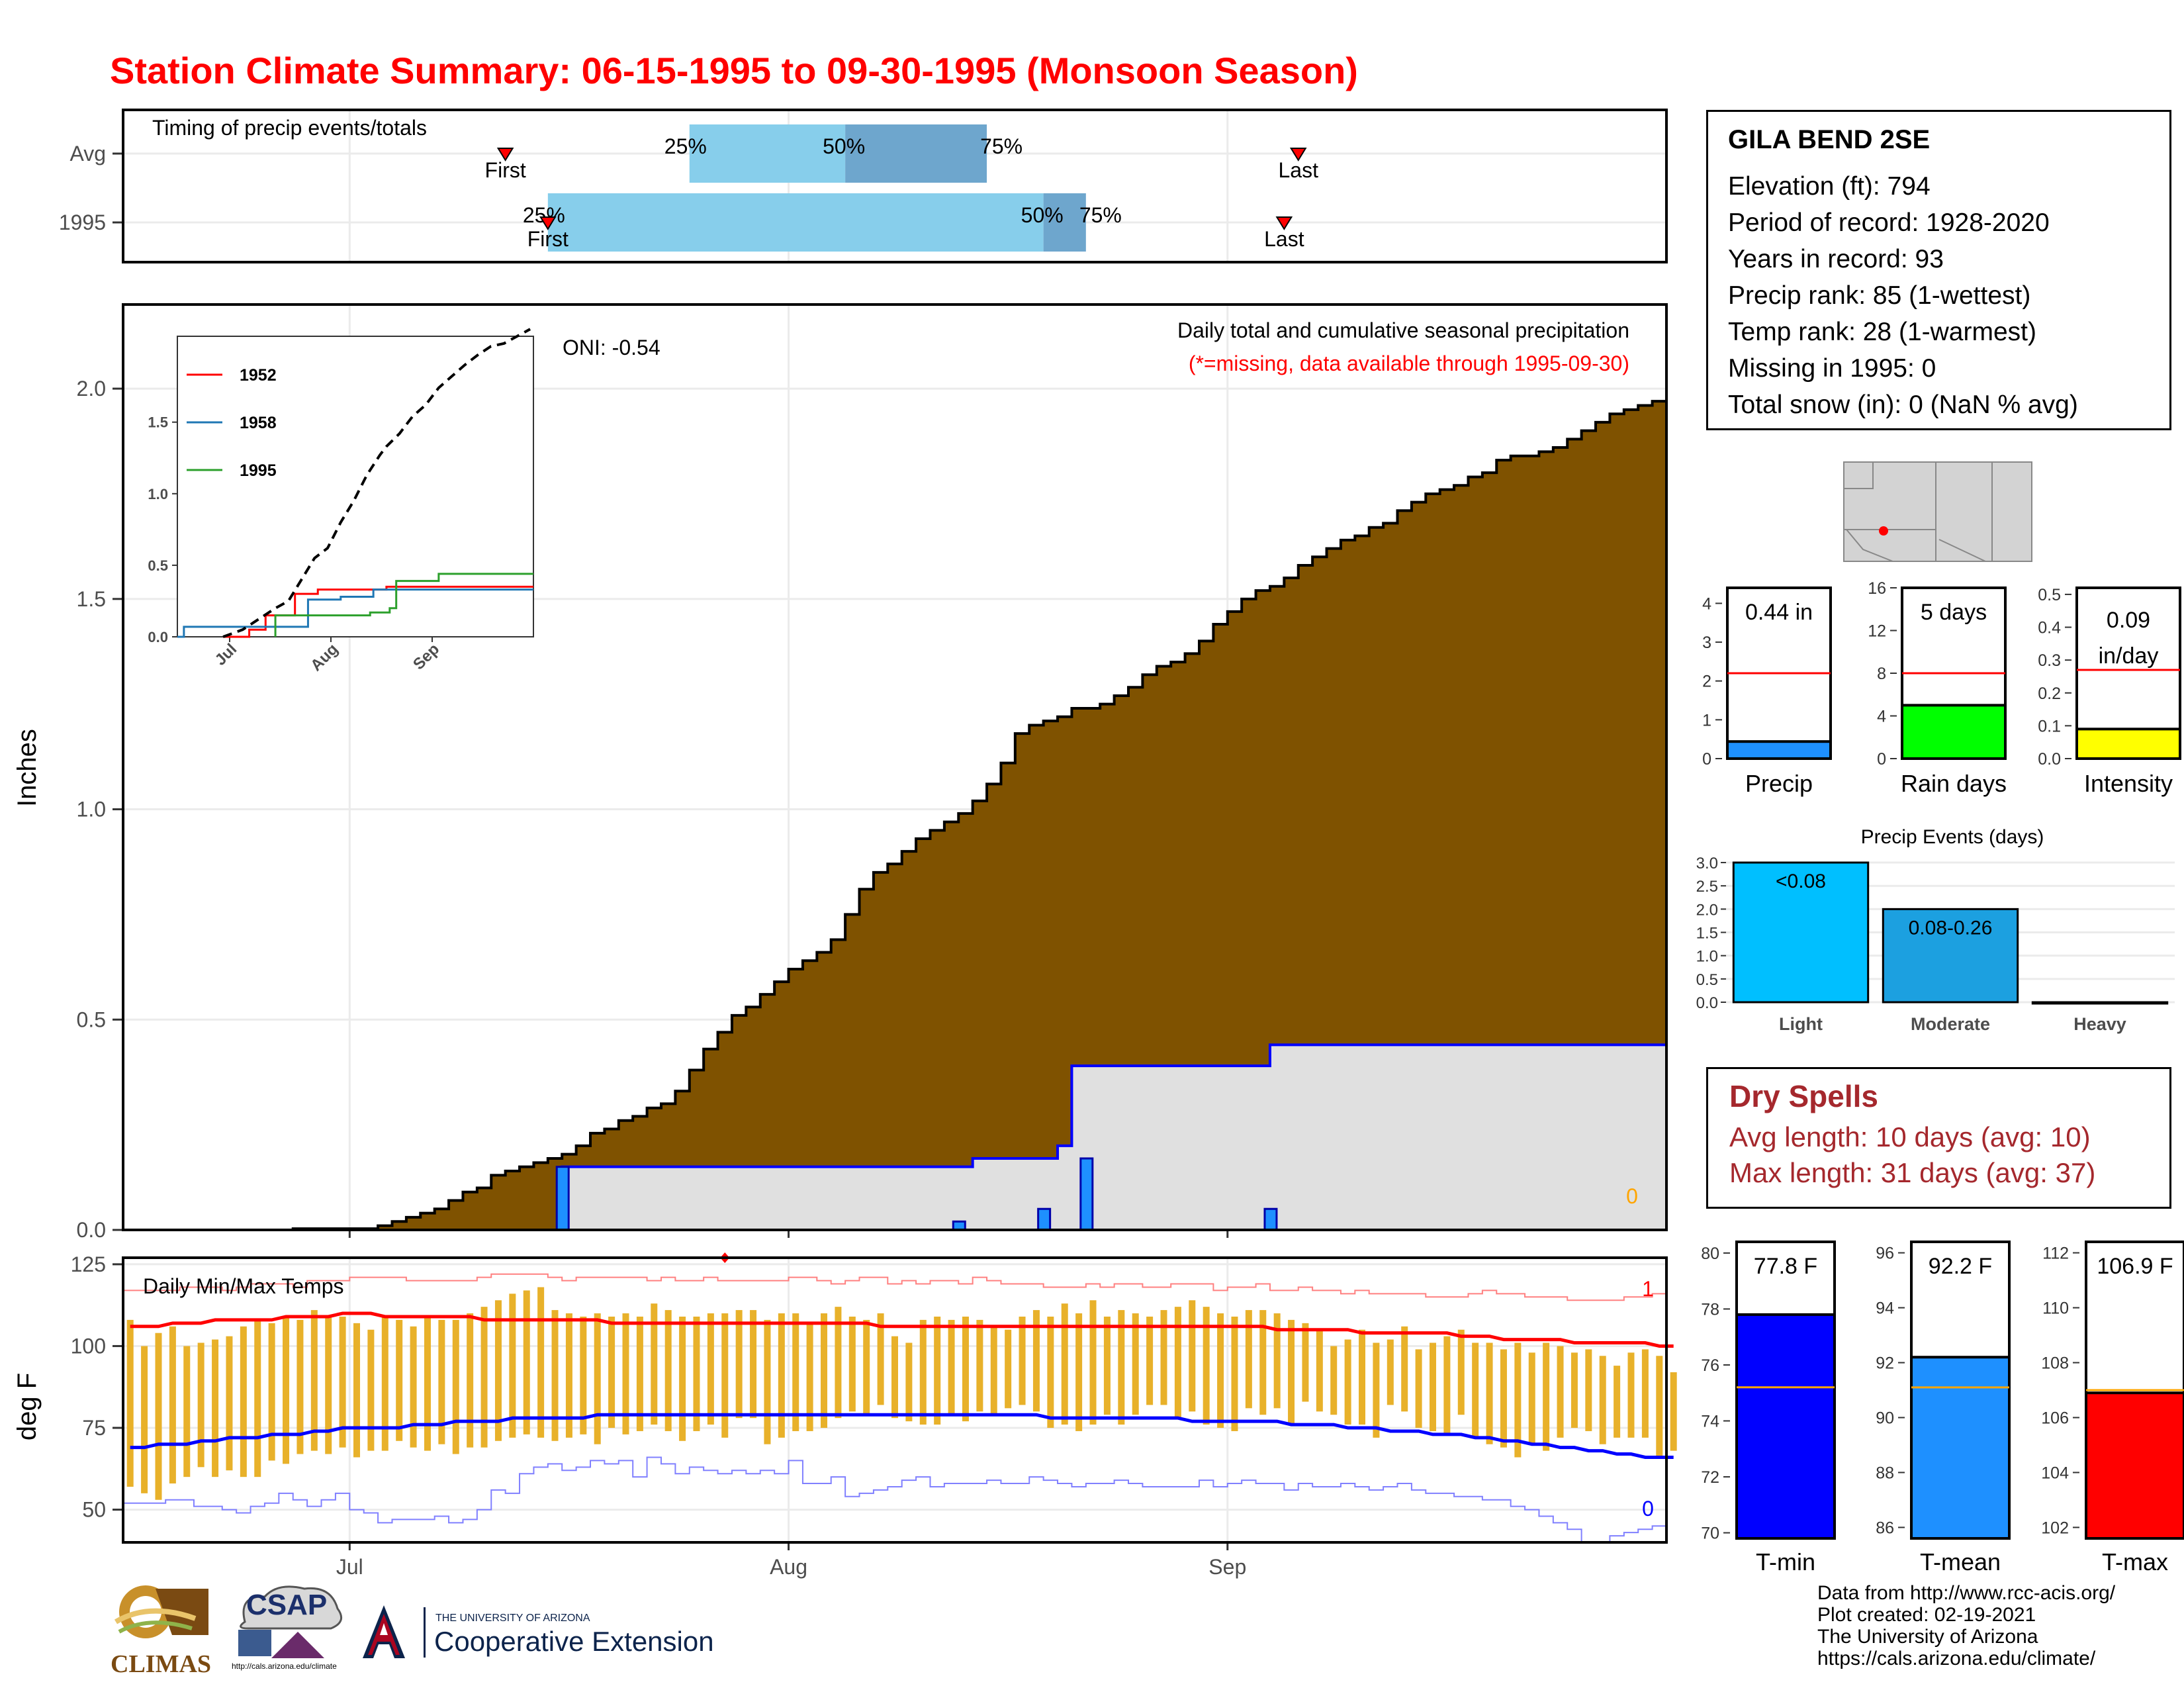 This screenshot has width=2184, height=1688. I want to click on inset-y-tick-label: 1.0, so click(158, 494).